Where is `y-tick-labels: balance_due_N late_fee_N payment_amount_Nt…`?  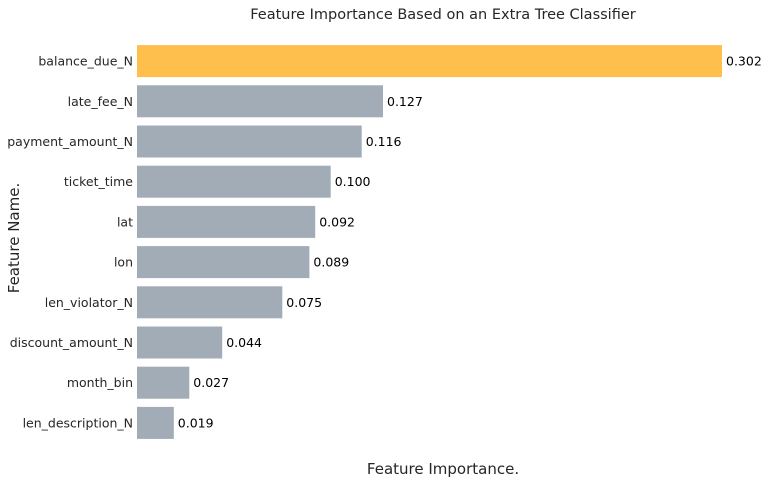
y-tick-labels: balance_due_N late_fee_N payment_amount_Nt… is located at coordinates (70, 242).